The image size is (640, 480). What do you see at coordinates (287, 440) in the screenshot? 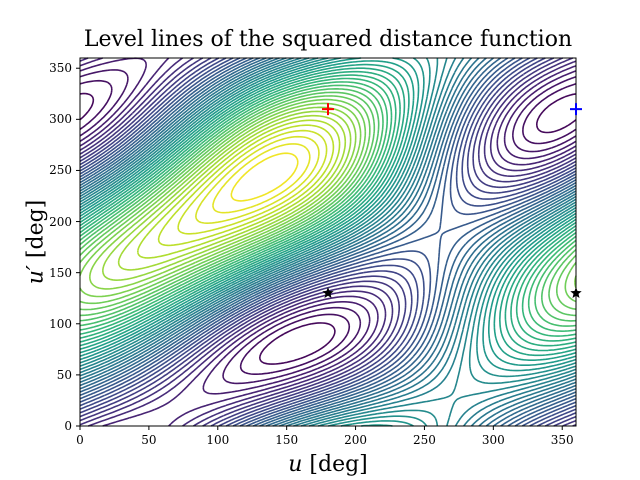
I see `x-tick-label: 150` at bounding box center [287, 440].